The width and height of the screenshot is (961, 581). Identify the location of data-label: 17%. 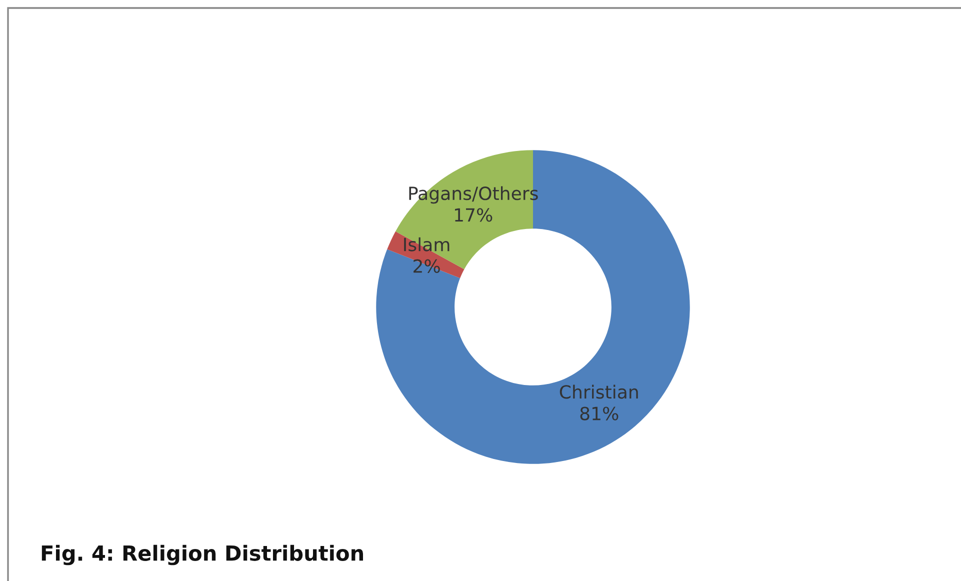
(473, 215).